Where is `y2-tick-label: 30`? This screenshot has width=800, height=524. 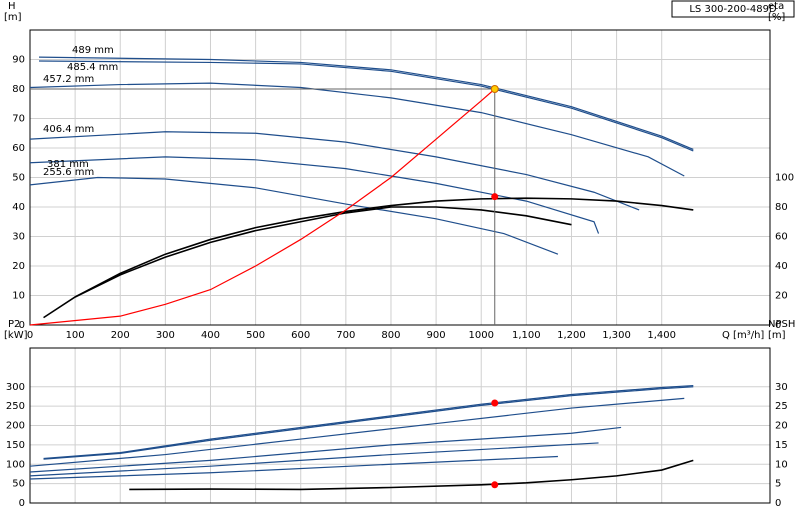 y2-tick-label: 30 is located at coordinates (781, 387).